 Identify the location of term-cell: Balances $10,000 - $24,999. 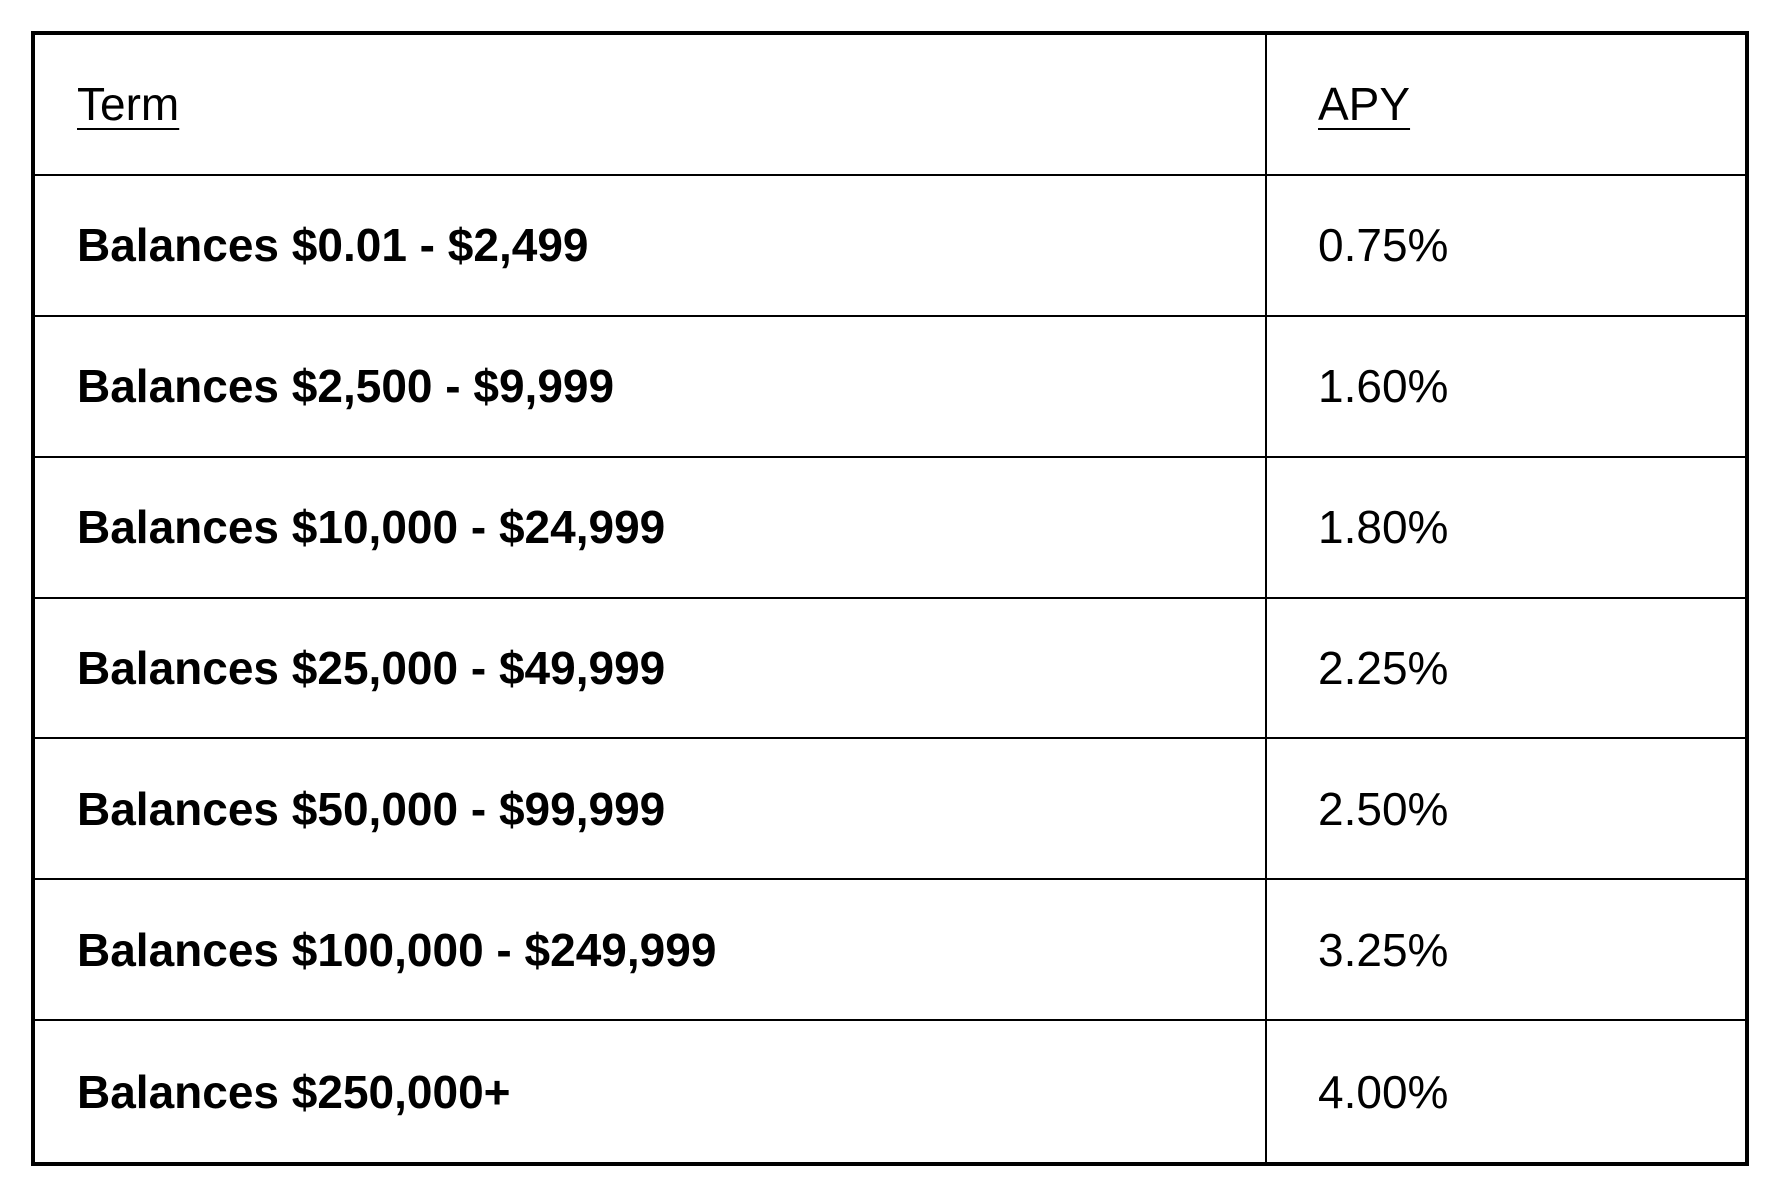
(651, 528).